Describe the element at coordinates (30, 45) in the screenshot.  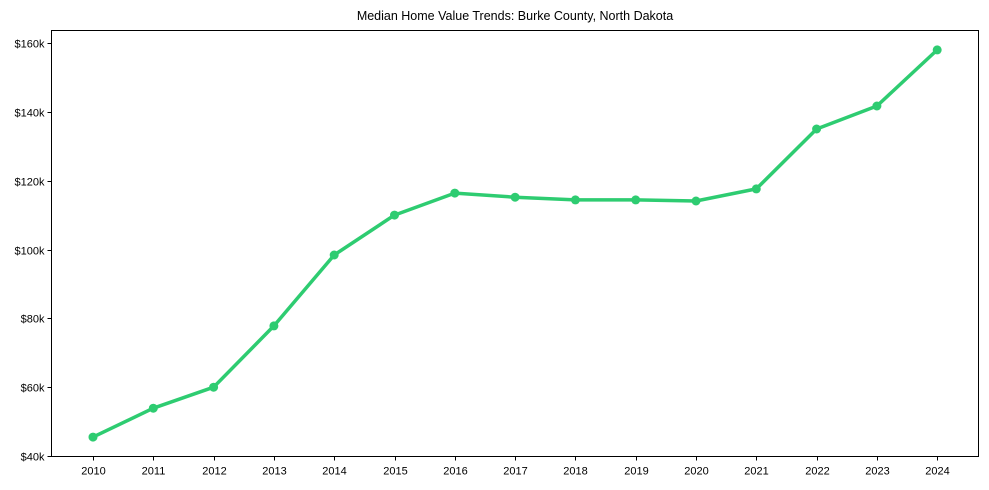
I see `y-tick-label: $160k` at that location.